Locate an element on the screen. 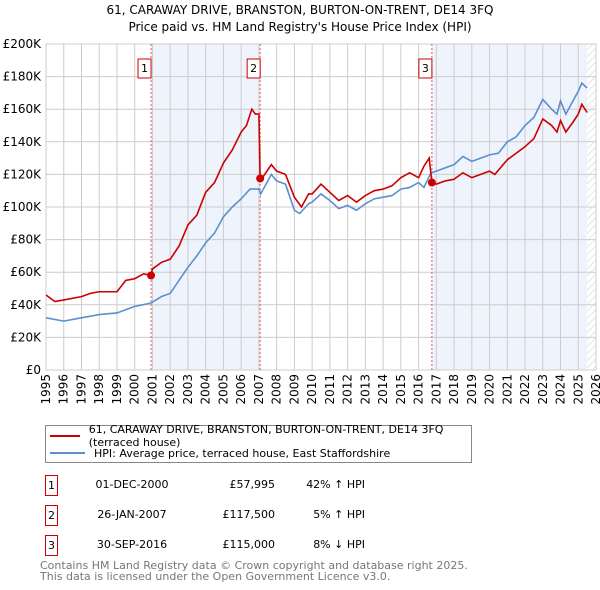 Image resolution: width=600 pixels, height=590 pixels. x-tick-label: 2026 is located at coordinates (594, 389).